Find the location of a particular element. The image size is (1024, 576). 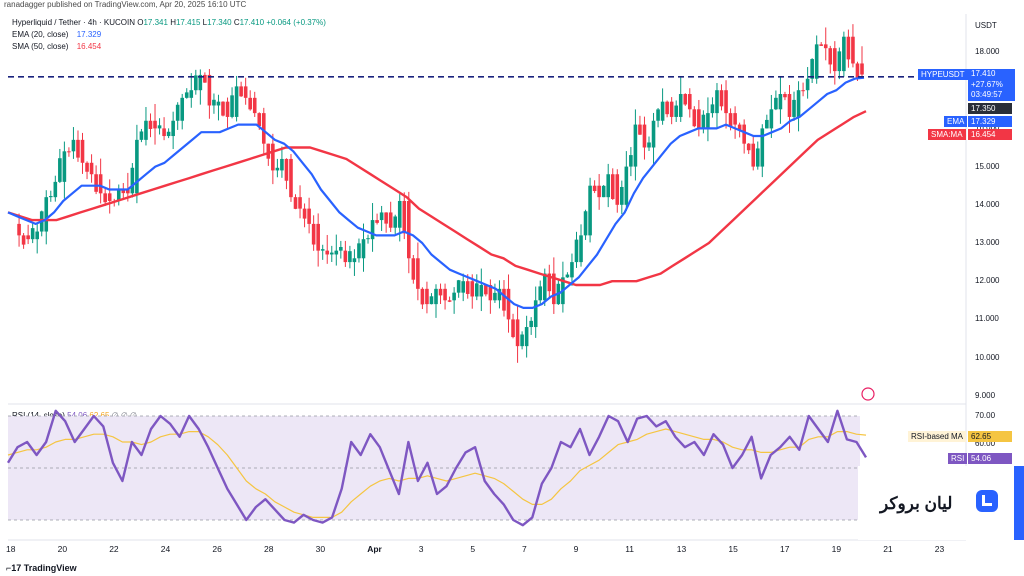

time-tick: 23 is located at coordinates (939, 549).